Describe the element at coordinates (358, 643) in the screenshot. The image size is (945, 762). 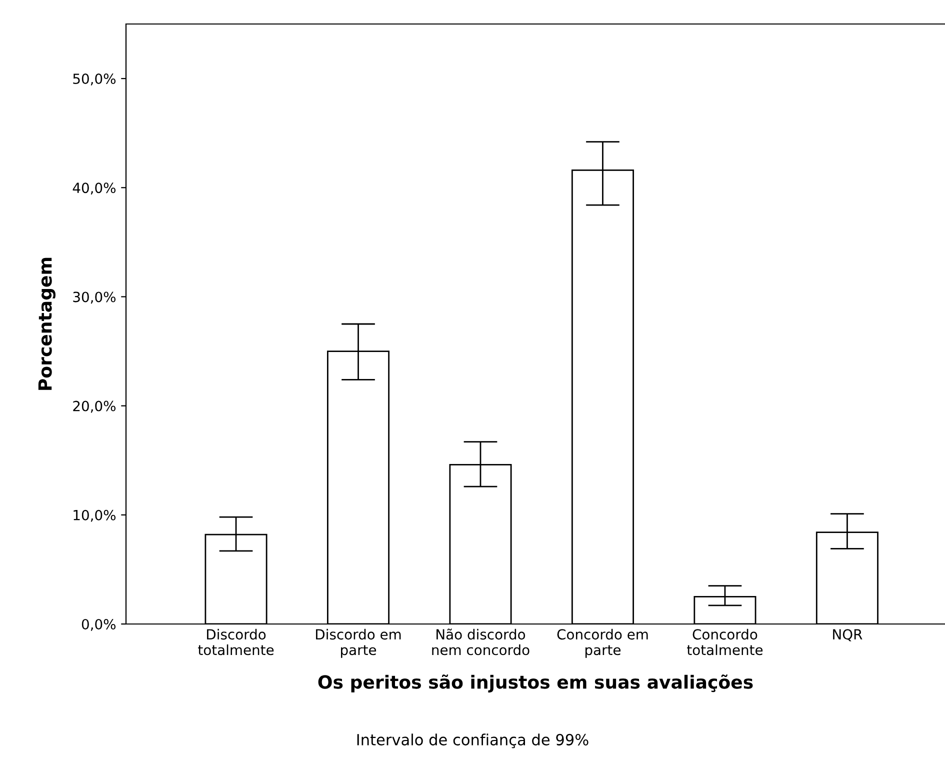
I see `x-tick-label: Discordo em parte` at that location.